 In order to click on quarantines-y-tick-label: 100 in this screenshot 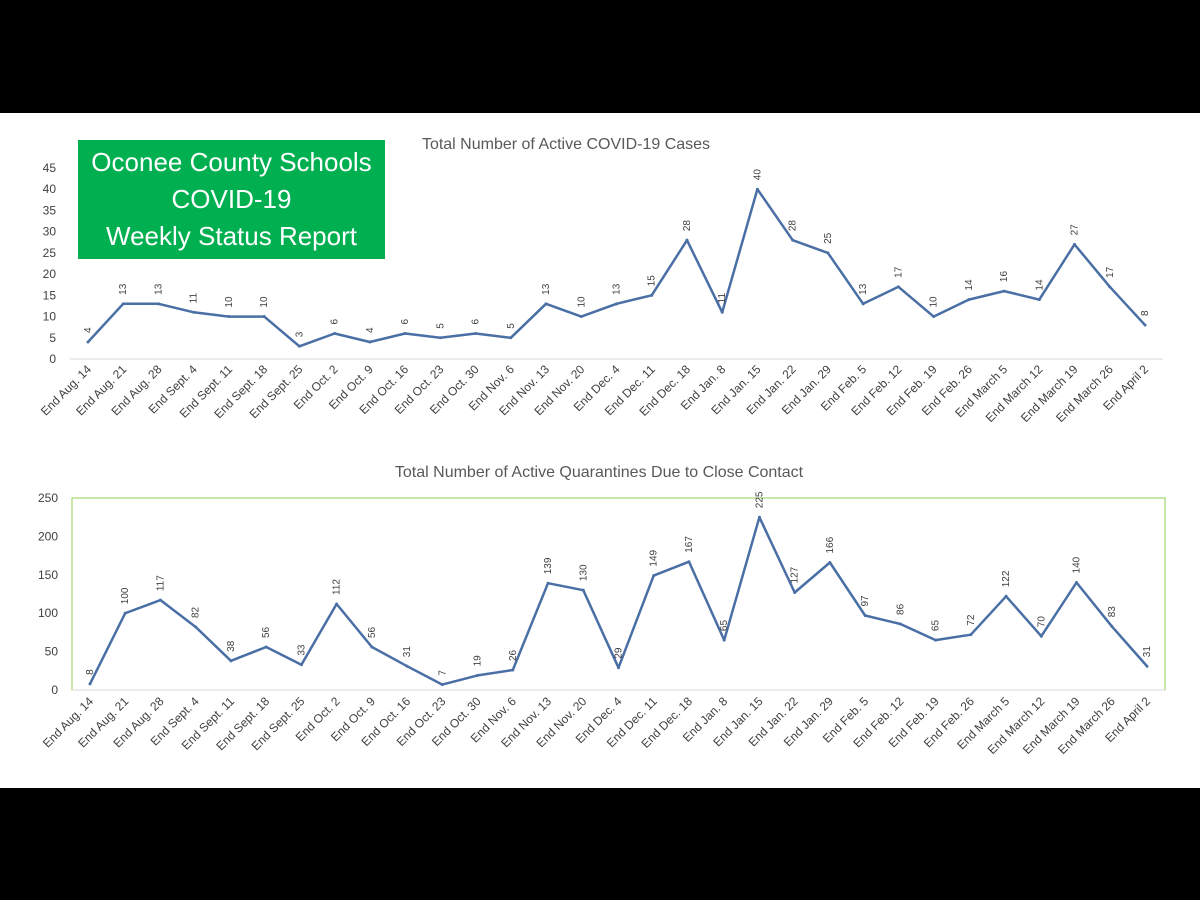, I will do `click(48, 613)`.